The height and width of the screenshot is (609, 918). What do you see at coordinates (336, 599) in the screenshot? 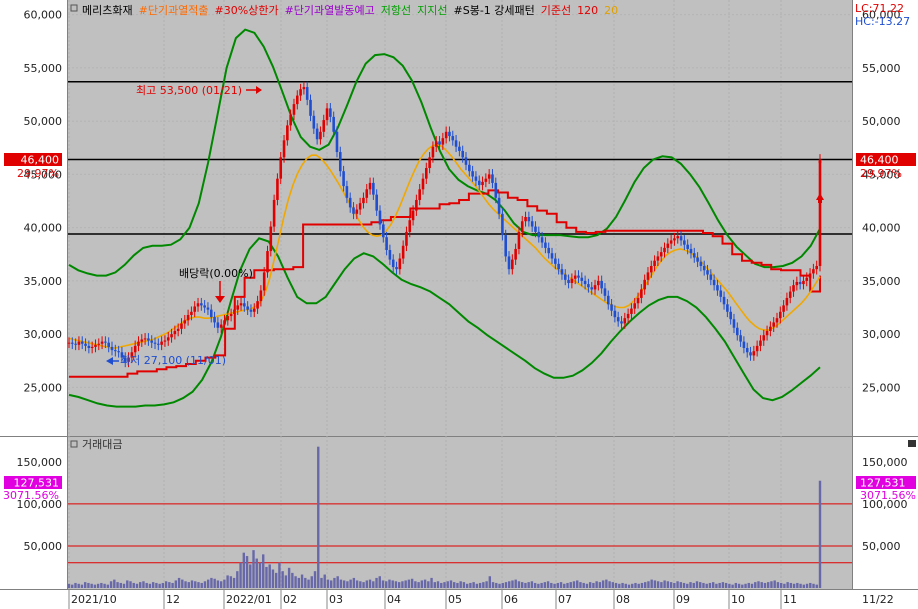
I see `x-tick-label: 03` at bounding box center [336, 599].